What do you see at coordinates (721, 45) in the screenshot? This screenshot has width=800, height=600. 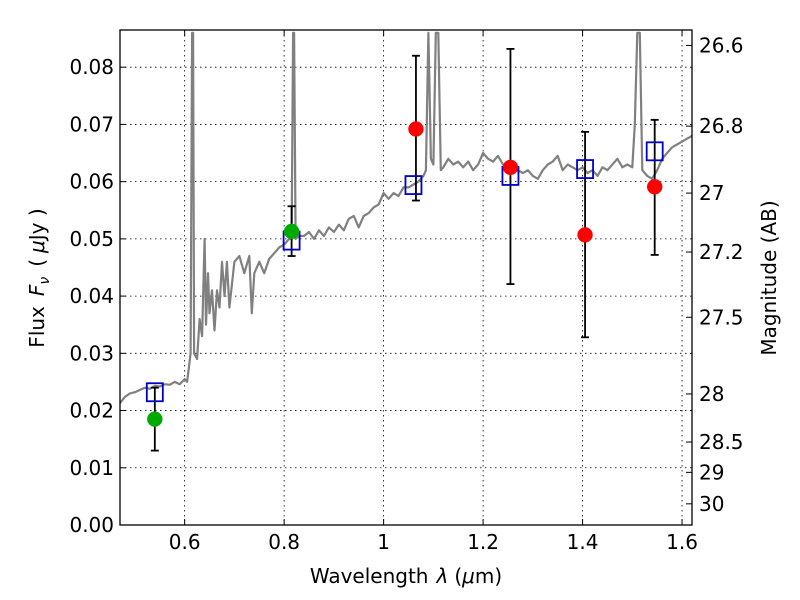 I see `magnitude-tick-label: 26.6` at bounding box center [721, 45].